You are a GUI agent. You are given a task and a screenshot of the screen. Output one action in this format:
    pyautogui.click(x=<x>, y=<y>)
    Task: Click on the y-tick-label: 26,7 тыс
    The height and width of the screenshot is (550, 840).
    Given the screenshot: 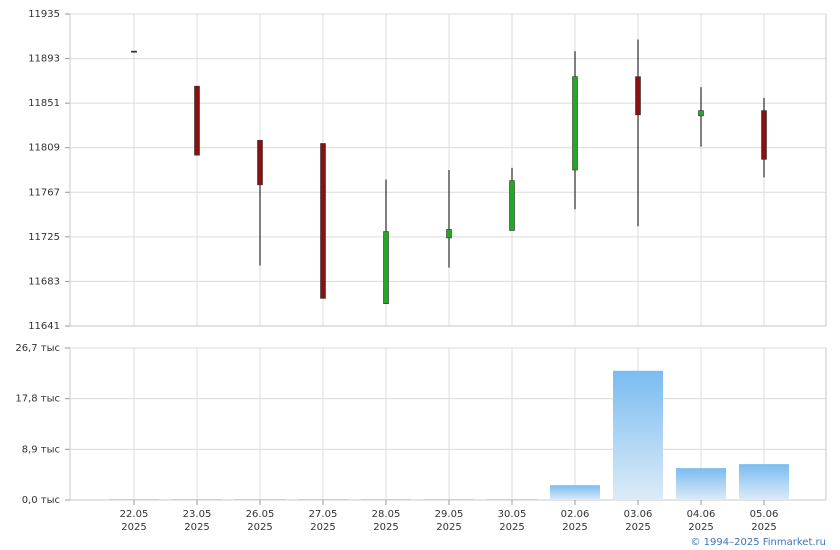 What is the action you would take?
    pyautogui.click(x=37, y=348)
    